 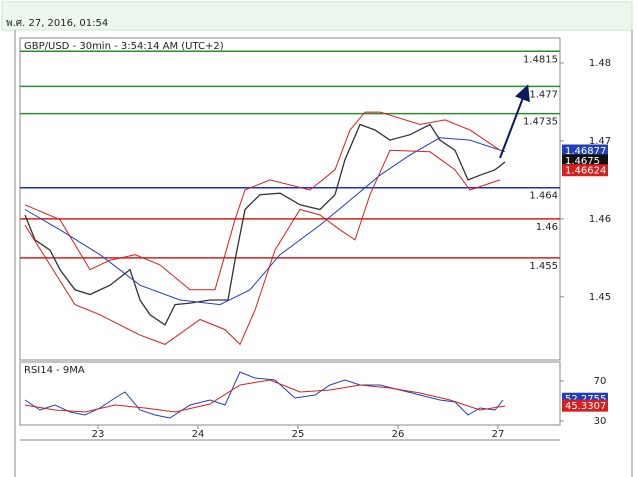 What do you see at coordinates (98, 434) in the screenshot?
I see `x-tick-label: 23` at bounding box center [98, 434].